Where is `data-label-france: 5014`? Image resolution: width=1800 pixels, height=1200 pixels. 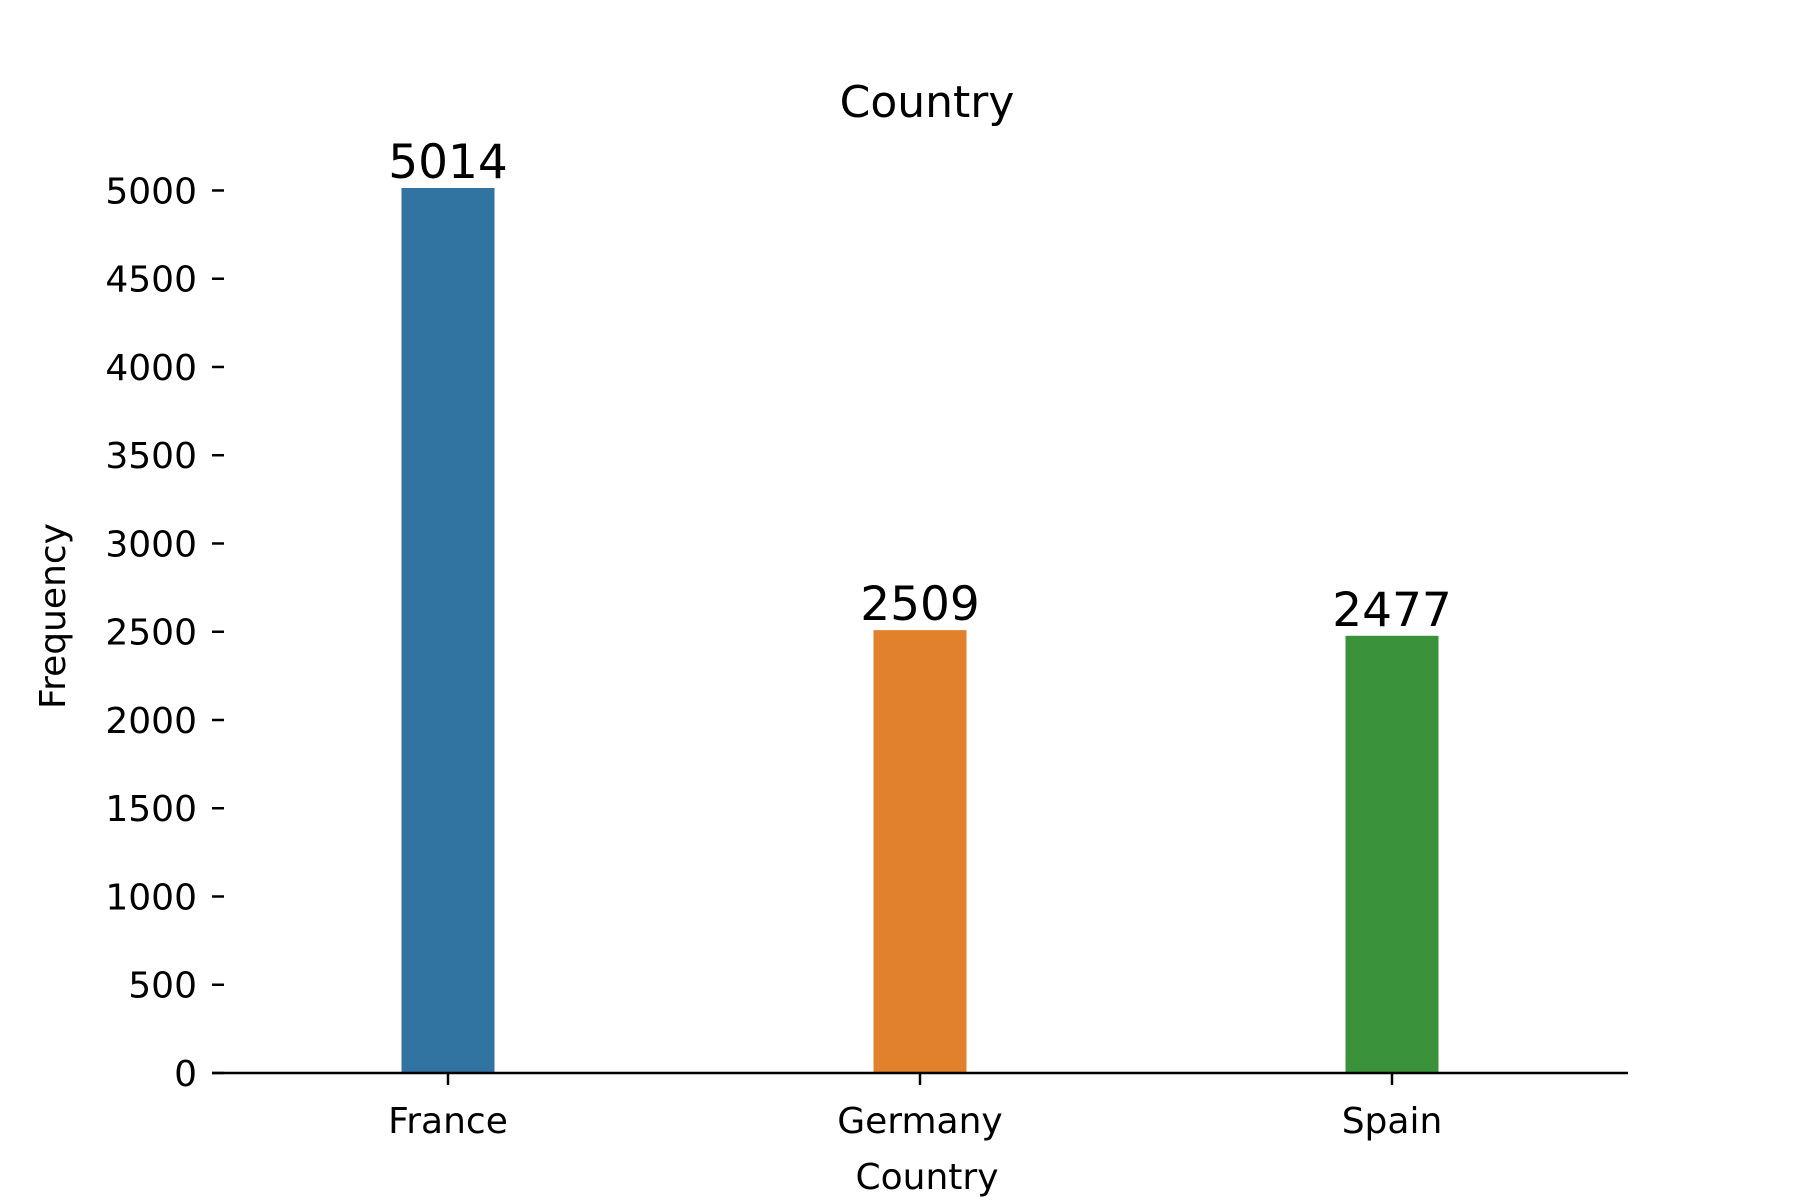
data-label-france: 5014 is located at coordinates (448, 162).